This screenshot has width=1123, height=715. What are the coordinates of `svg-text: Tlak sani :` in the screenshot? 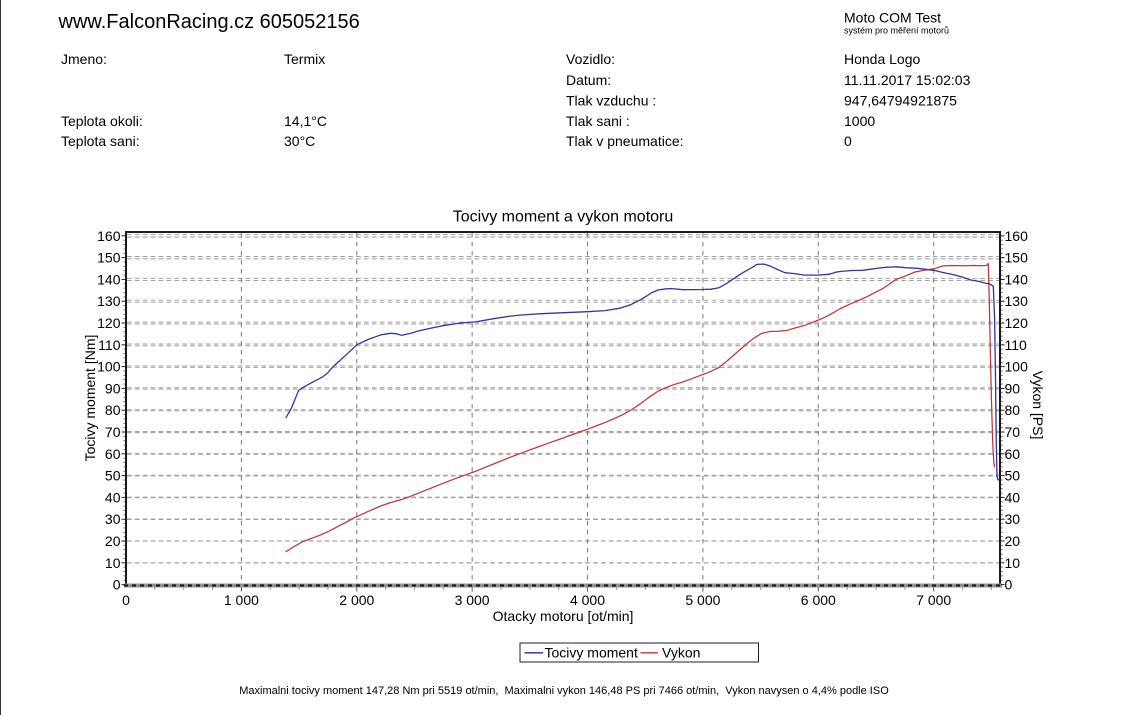 It's located at (598, 121).